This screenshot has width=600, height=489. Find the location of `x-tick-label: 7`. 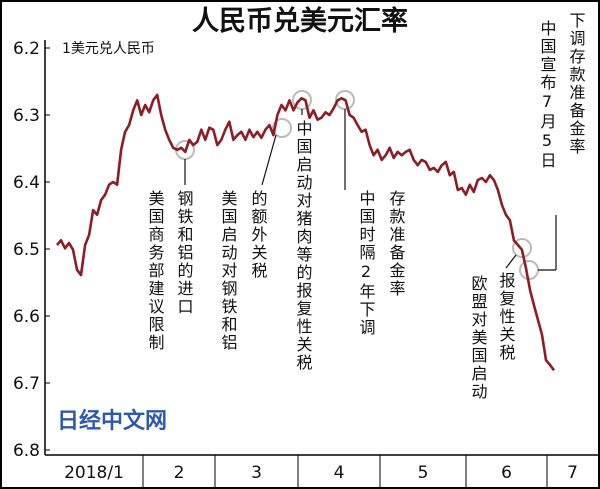

x-tick-label: 7 is located at coordinates (572, 473).